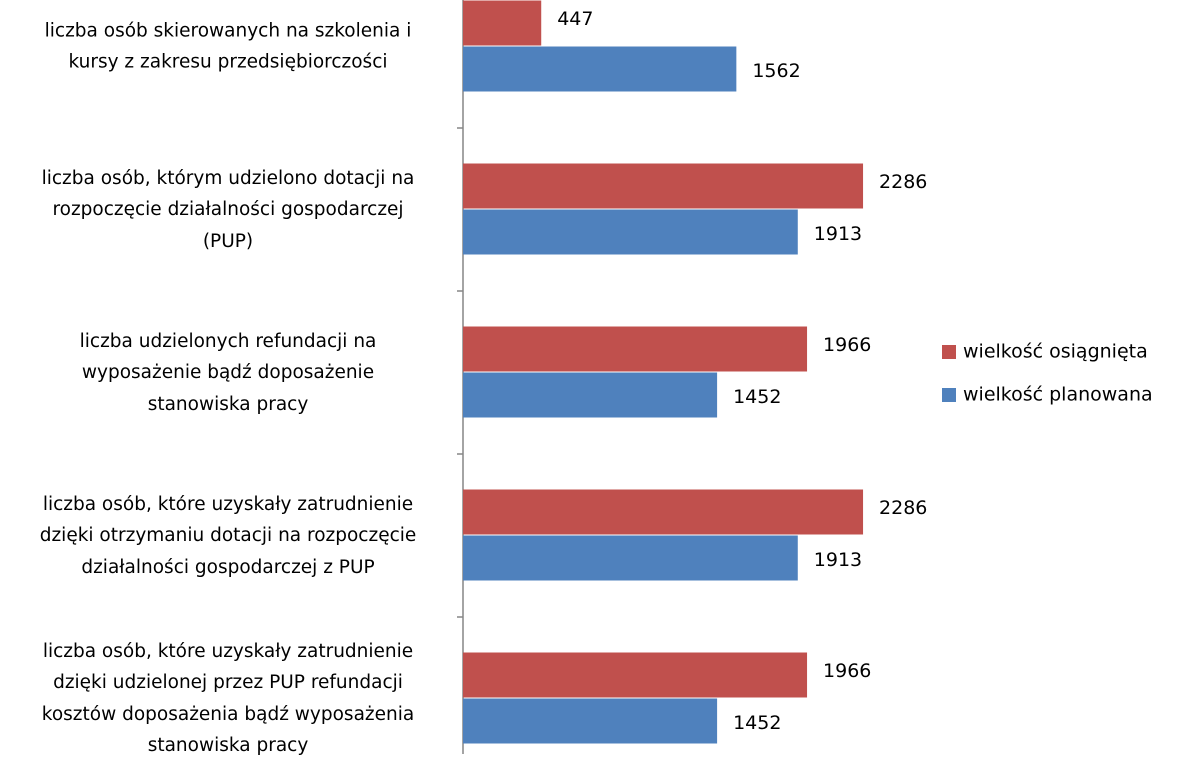 The width and height of the screenshot is (1181, 762). Describe the element at coordinates (575, 19) in the screenshot. I see `data-label: 447` at that location.